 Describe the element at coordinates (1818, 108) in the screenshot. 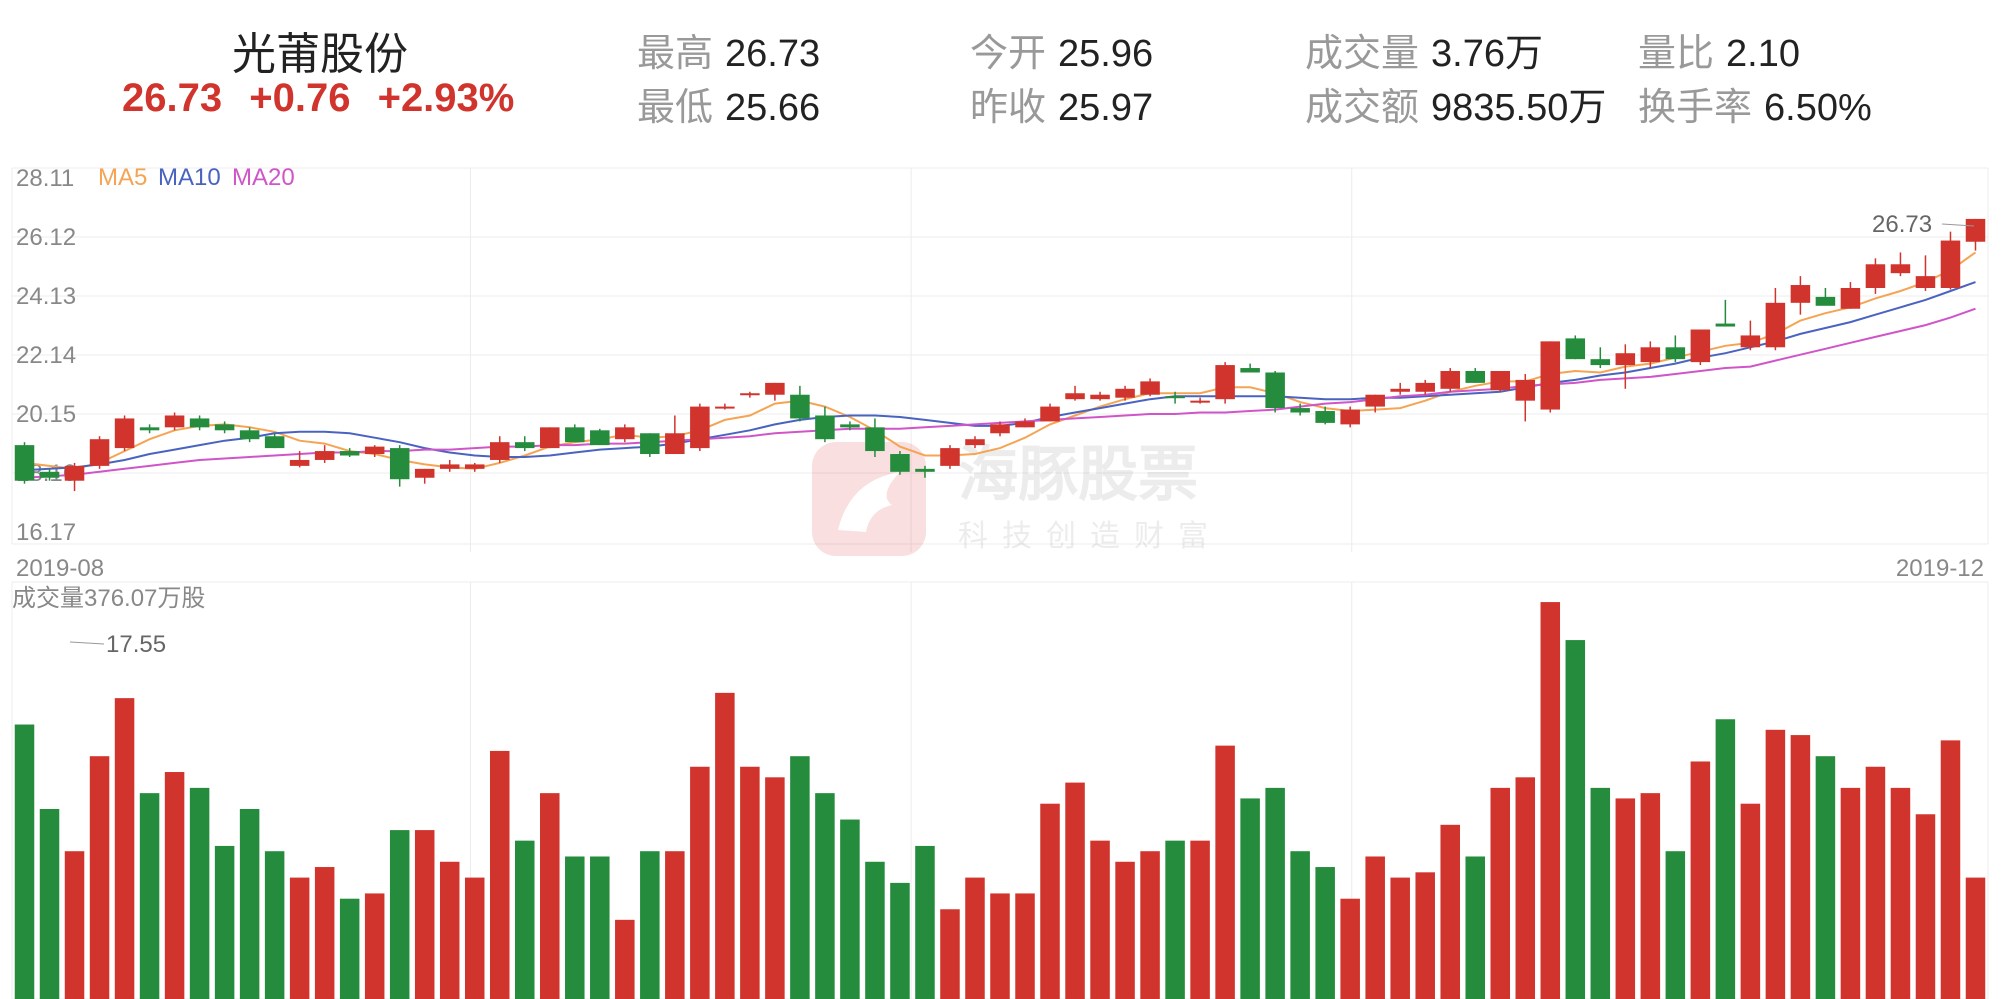

I see `stat-value: 6.50%` at that location.